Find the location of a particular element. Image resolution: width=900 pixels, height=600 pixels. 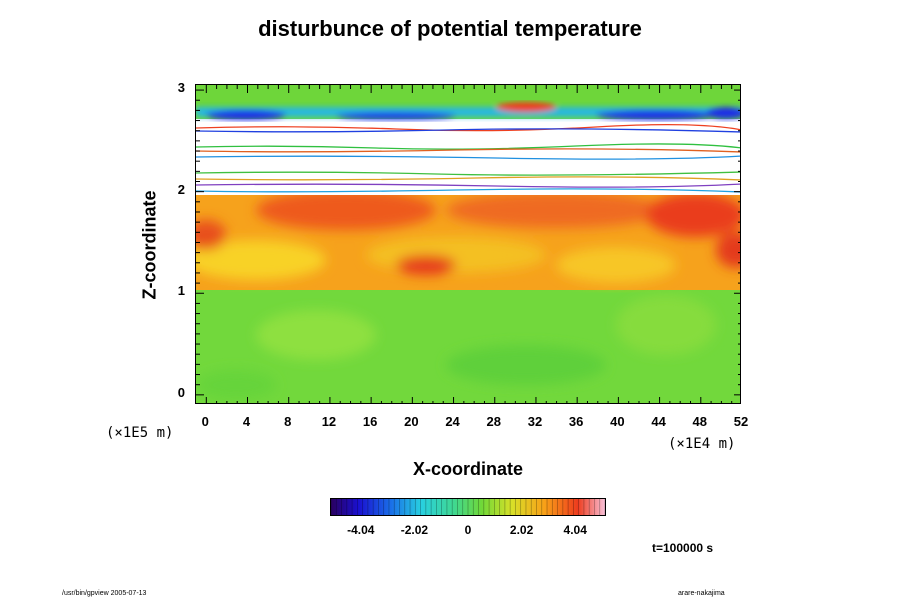

x-tick-label: 24 is located at coordinates (452, 421).